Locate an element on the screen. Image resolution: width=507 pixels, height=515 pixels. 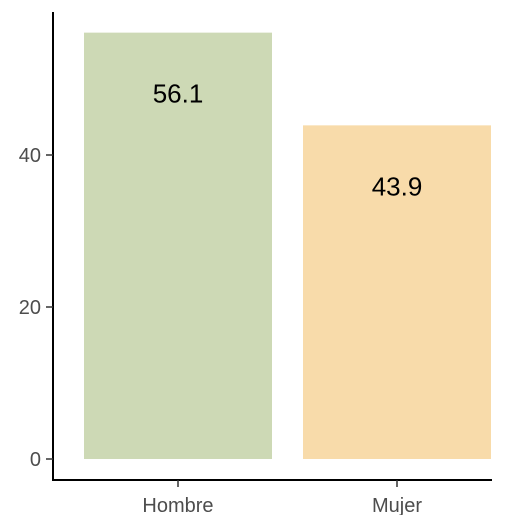
data-label-mujer: 43.9 is located at coordinates (397, 186).